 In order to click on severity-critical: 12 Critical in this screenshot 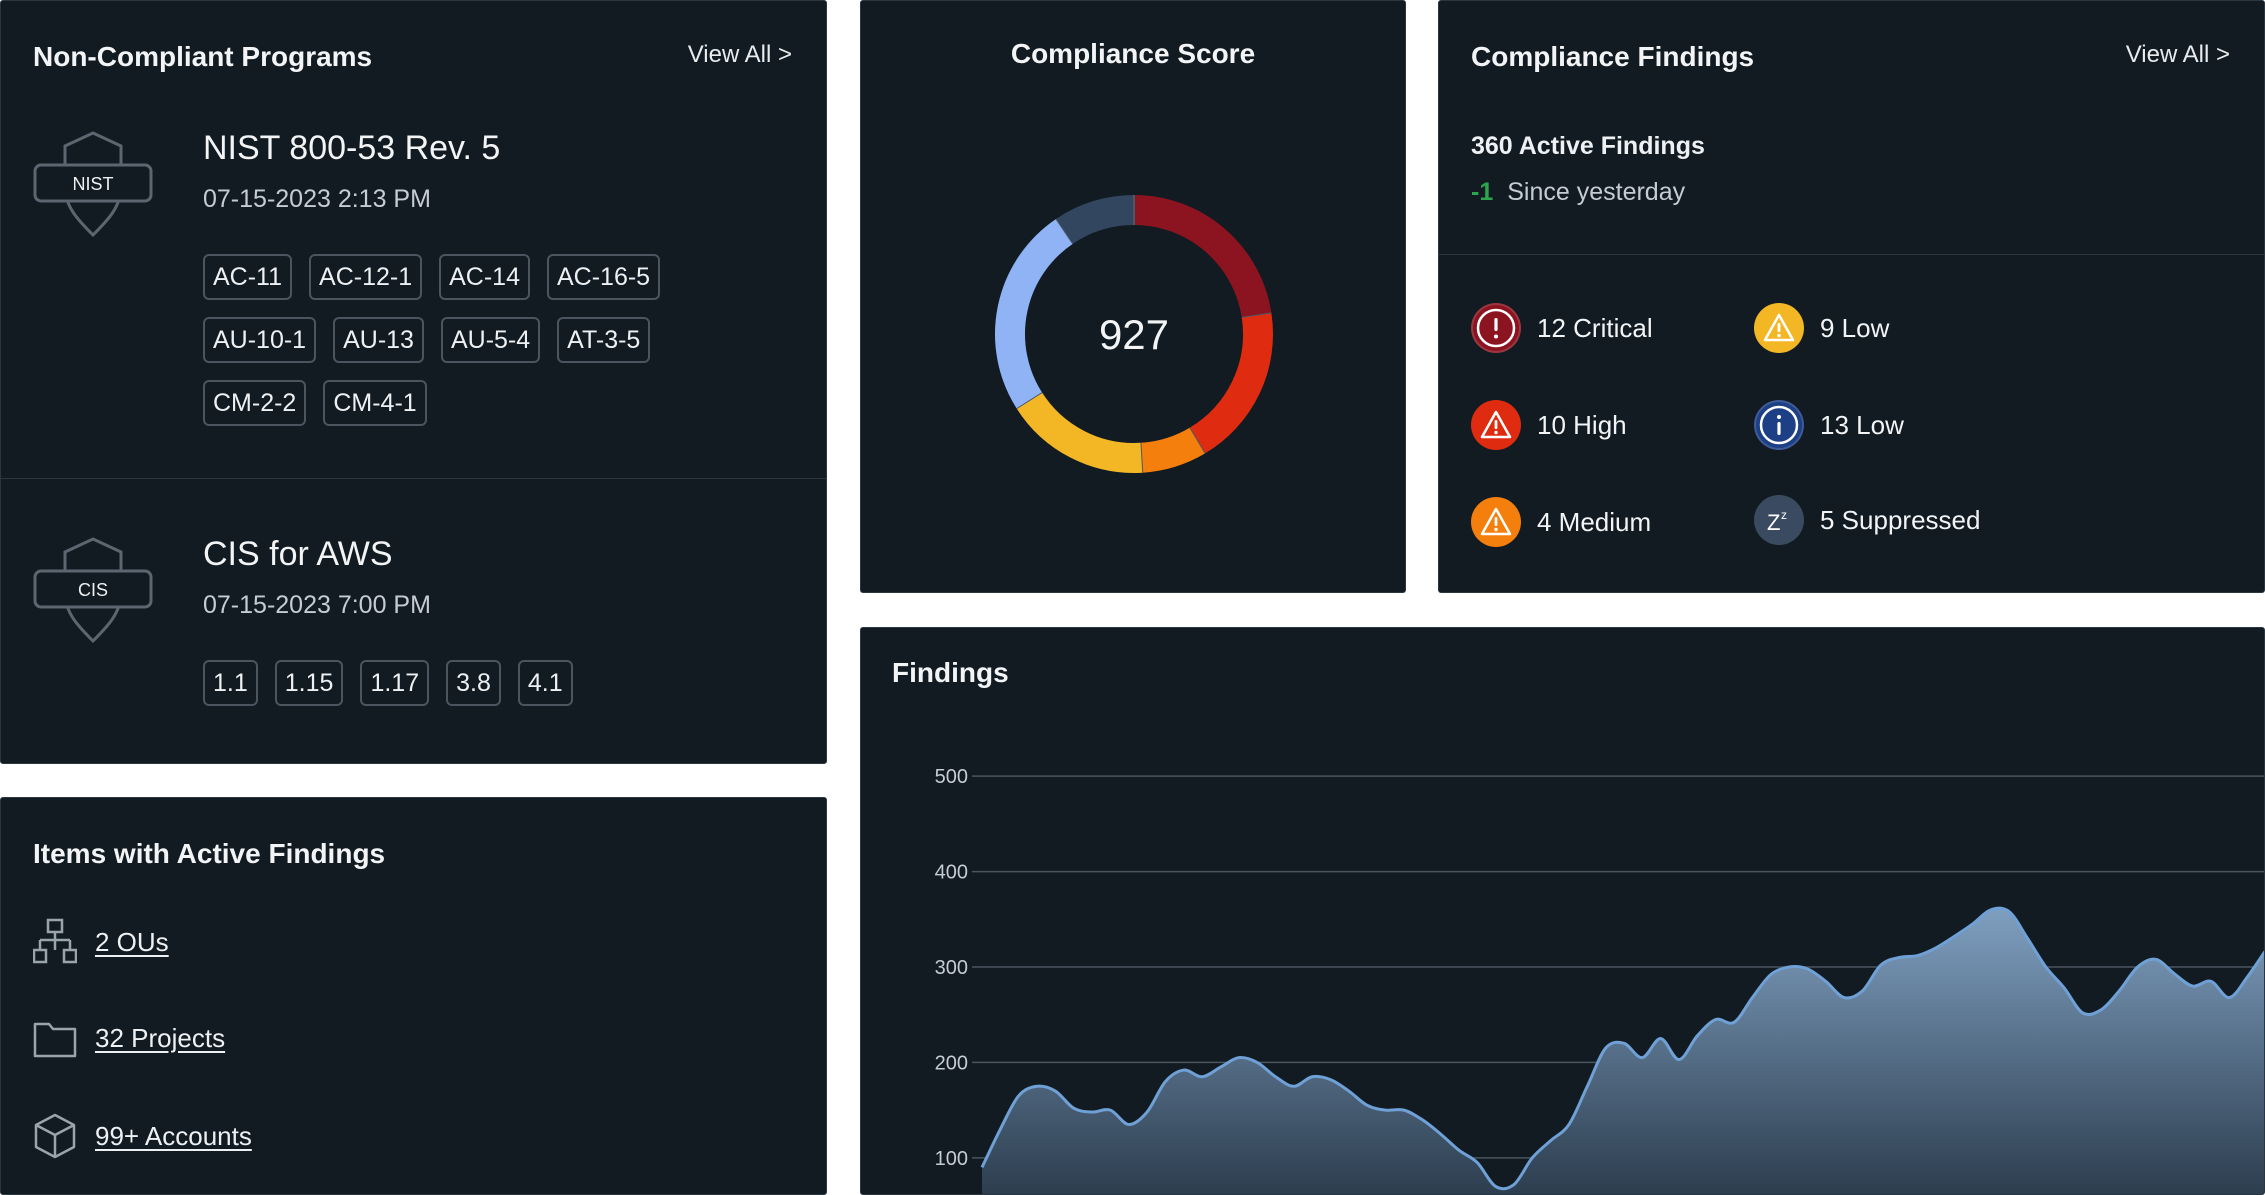, I will do `click(1562, 328)`.